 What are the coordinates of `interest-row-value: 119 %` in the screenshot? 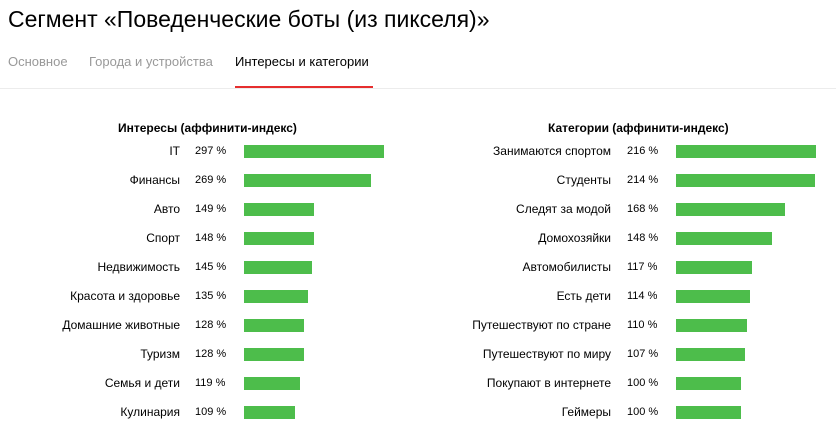 It's located at (210, 383).